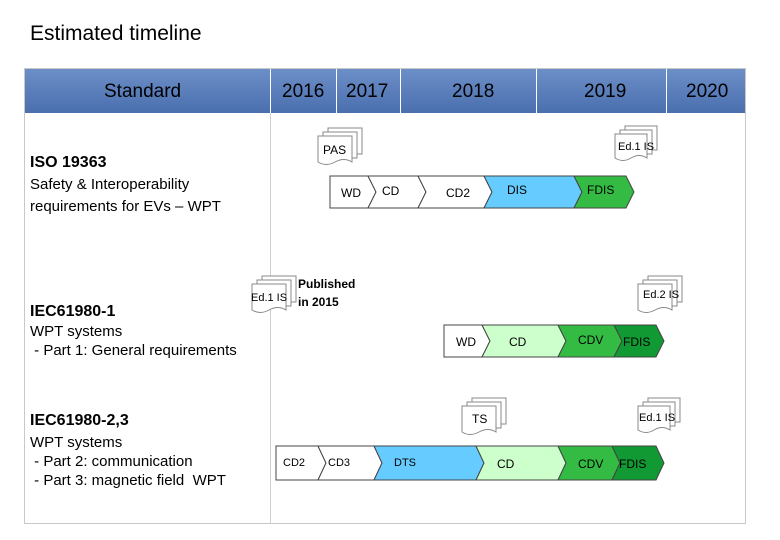 The image size is (780, 540). Describe the element at coordinates (143, 91) in the screenshot. I see `header-standard: Standard` at that location.